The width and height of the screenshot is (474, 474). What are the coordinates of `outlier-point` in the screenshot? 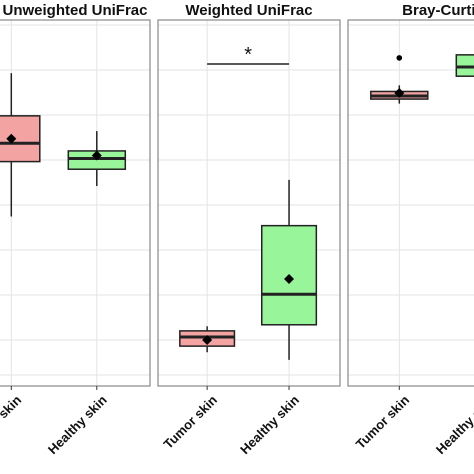 It's located at (399, 58).